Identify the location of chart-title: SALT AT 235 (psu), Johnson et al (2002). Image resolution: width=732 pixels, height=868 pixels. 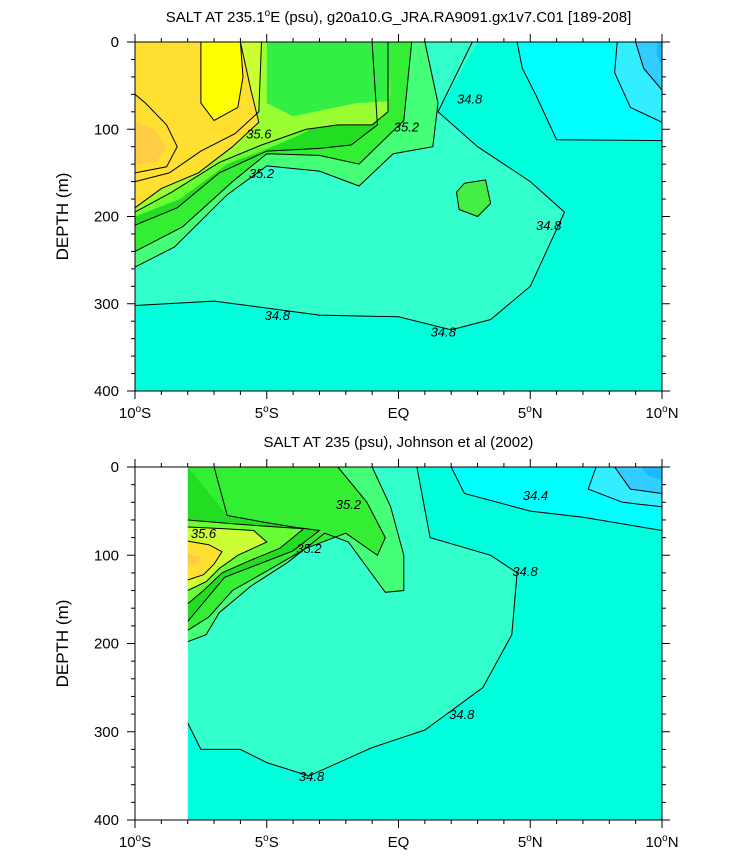
(399, 442).